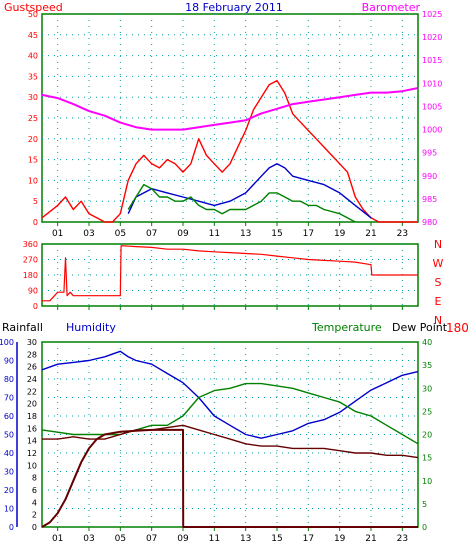 The height and width of the screenshot is (555, 468). What do you see at coordinates (34, 527) in the screenshot?
I see `inner-y-tick-label: 0` at bounding box center [34, 527].